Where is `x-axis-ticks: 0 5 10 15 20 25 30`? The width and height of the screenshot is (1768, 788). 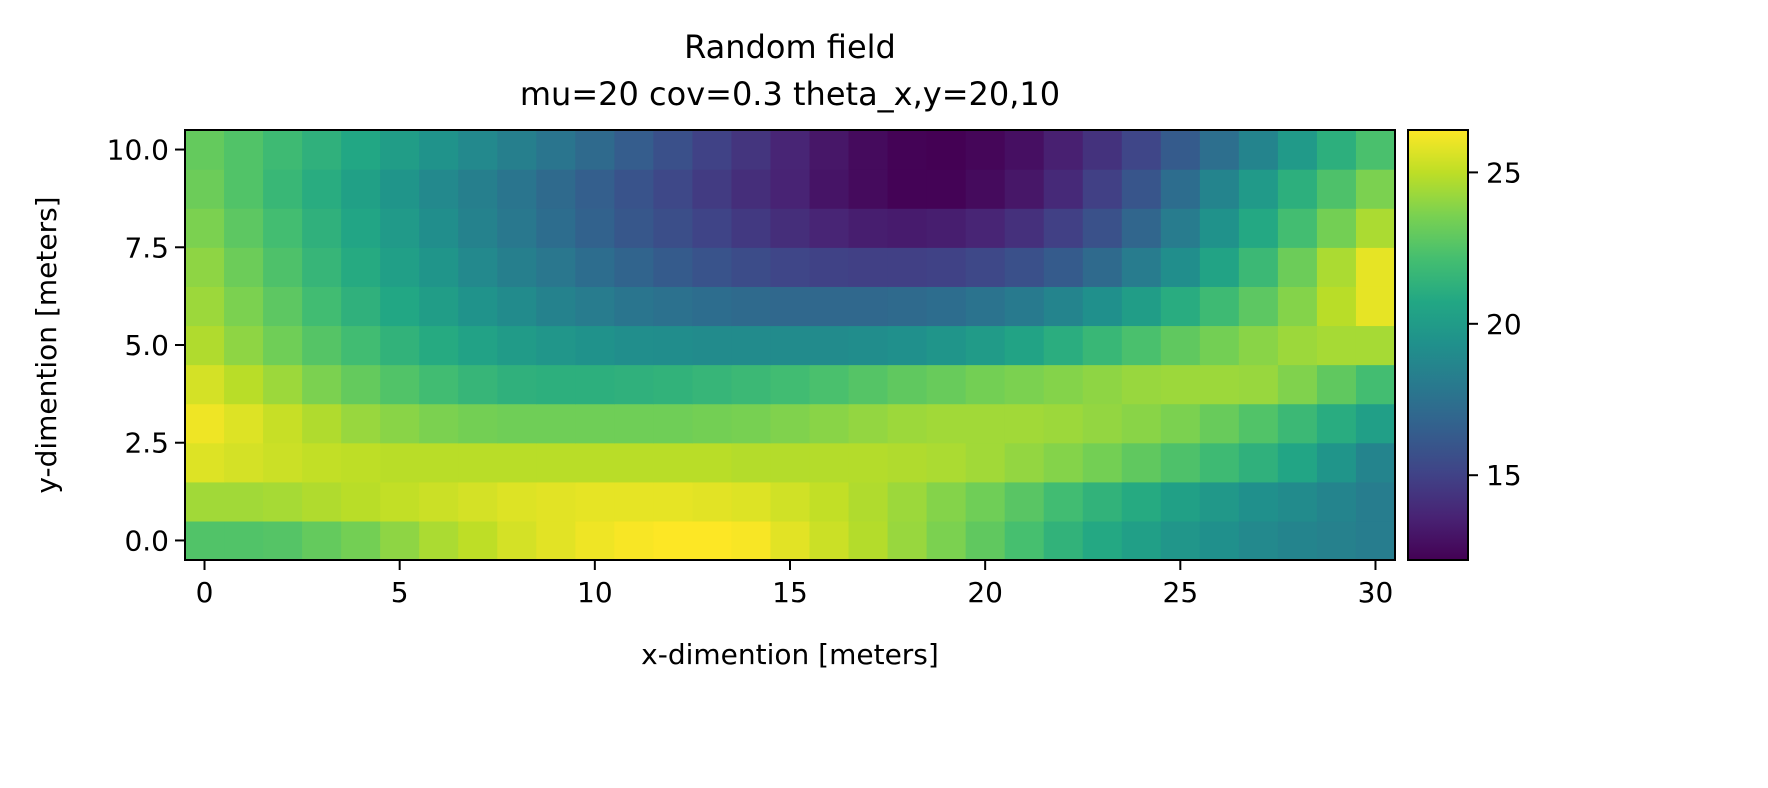
x-axis-ticks: 0 5 10 15 20 25 30 is located at coordinates (794, 584).